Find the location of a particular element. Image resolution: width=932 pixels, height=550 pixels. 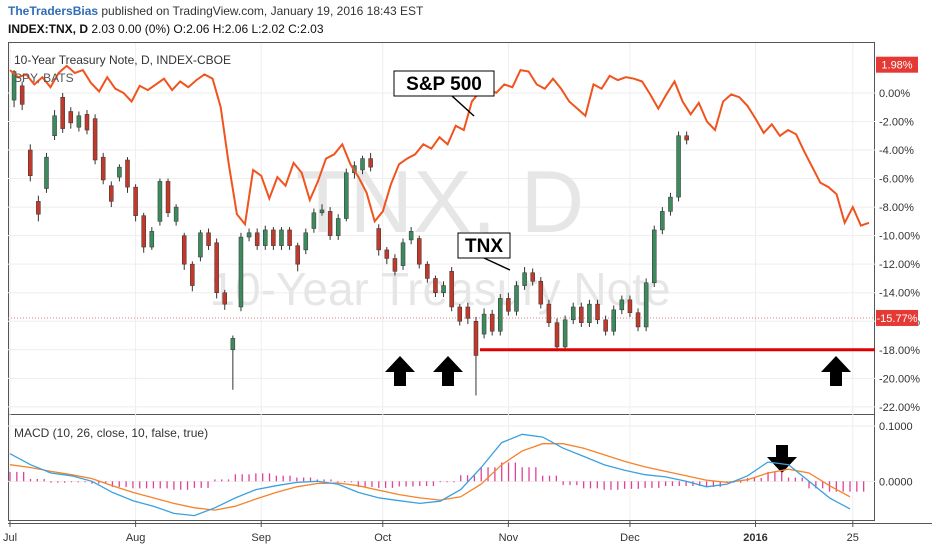

x-tick-label: 2016 is located at coordinates (755, 538).